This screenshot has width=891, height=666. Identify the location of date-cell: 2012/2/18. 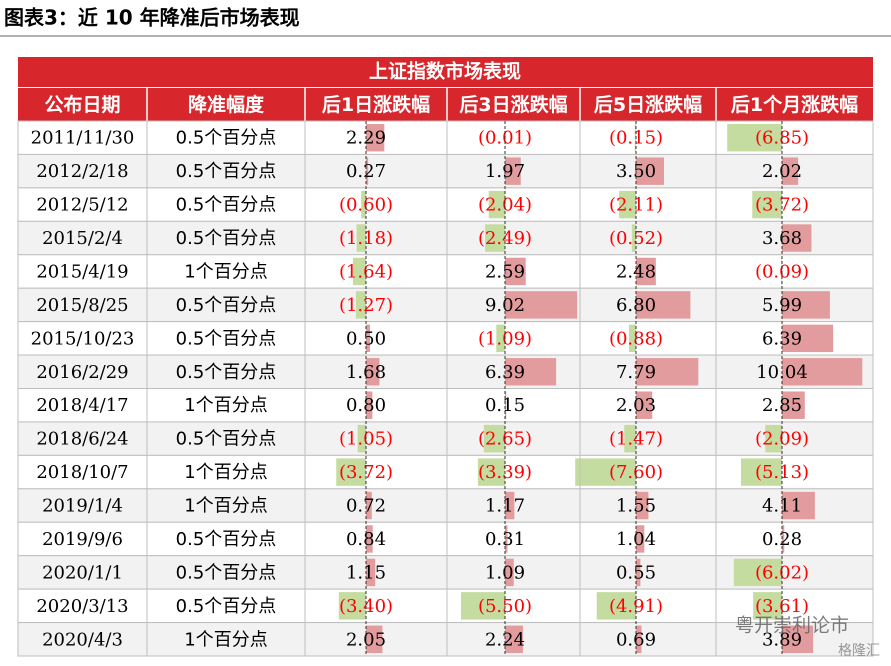
(82, 171).